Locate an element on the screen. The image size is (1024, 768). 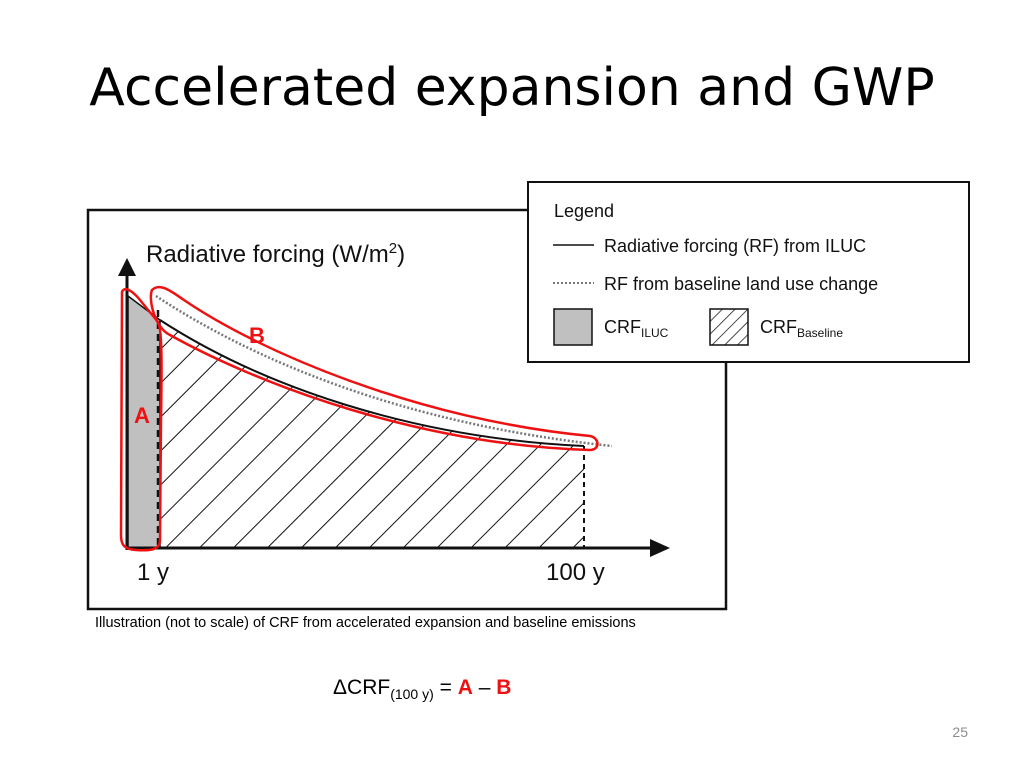
marker-a-outline is located at coordinates (141, 420).